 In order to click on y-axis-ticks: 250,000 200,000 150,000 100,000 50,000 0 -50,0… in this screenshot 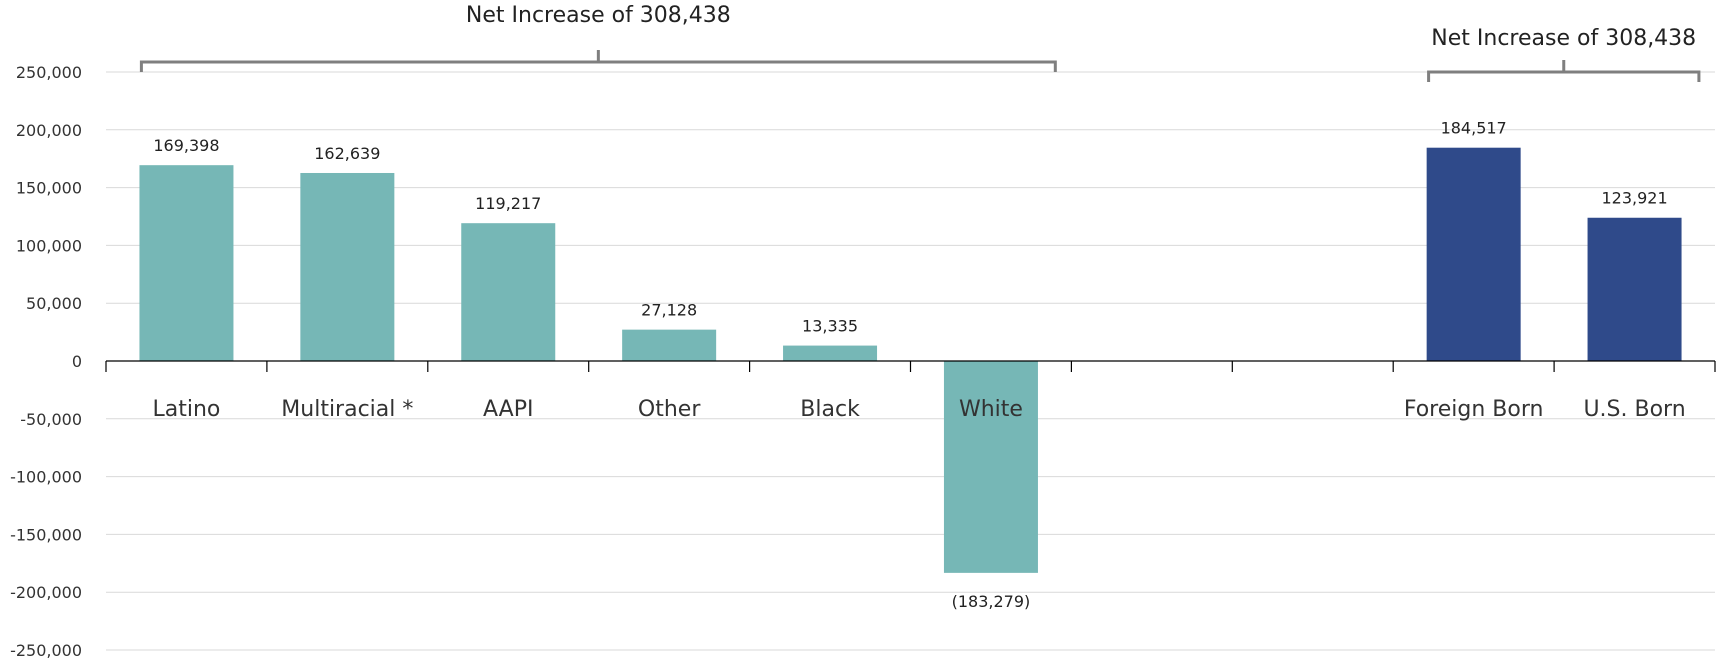, I will do `click(46, 361)`.